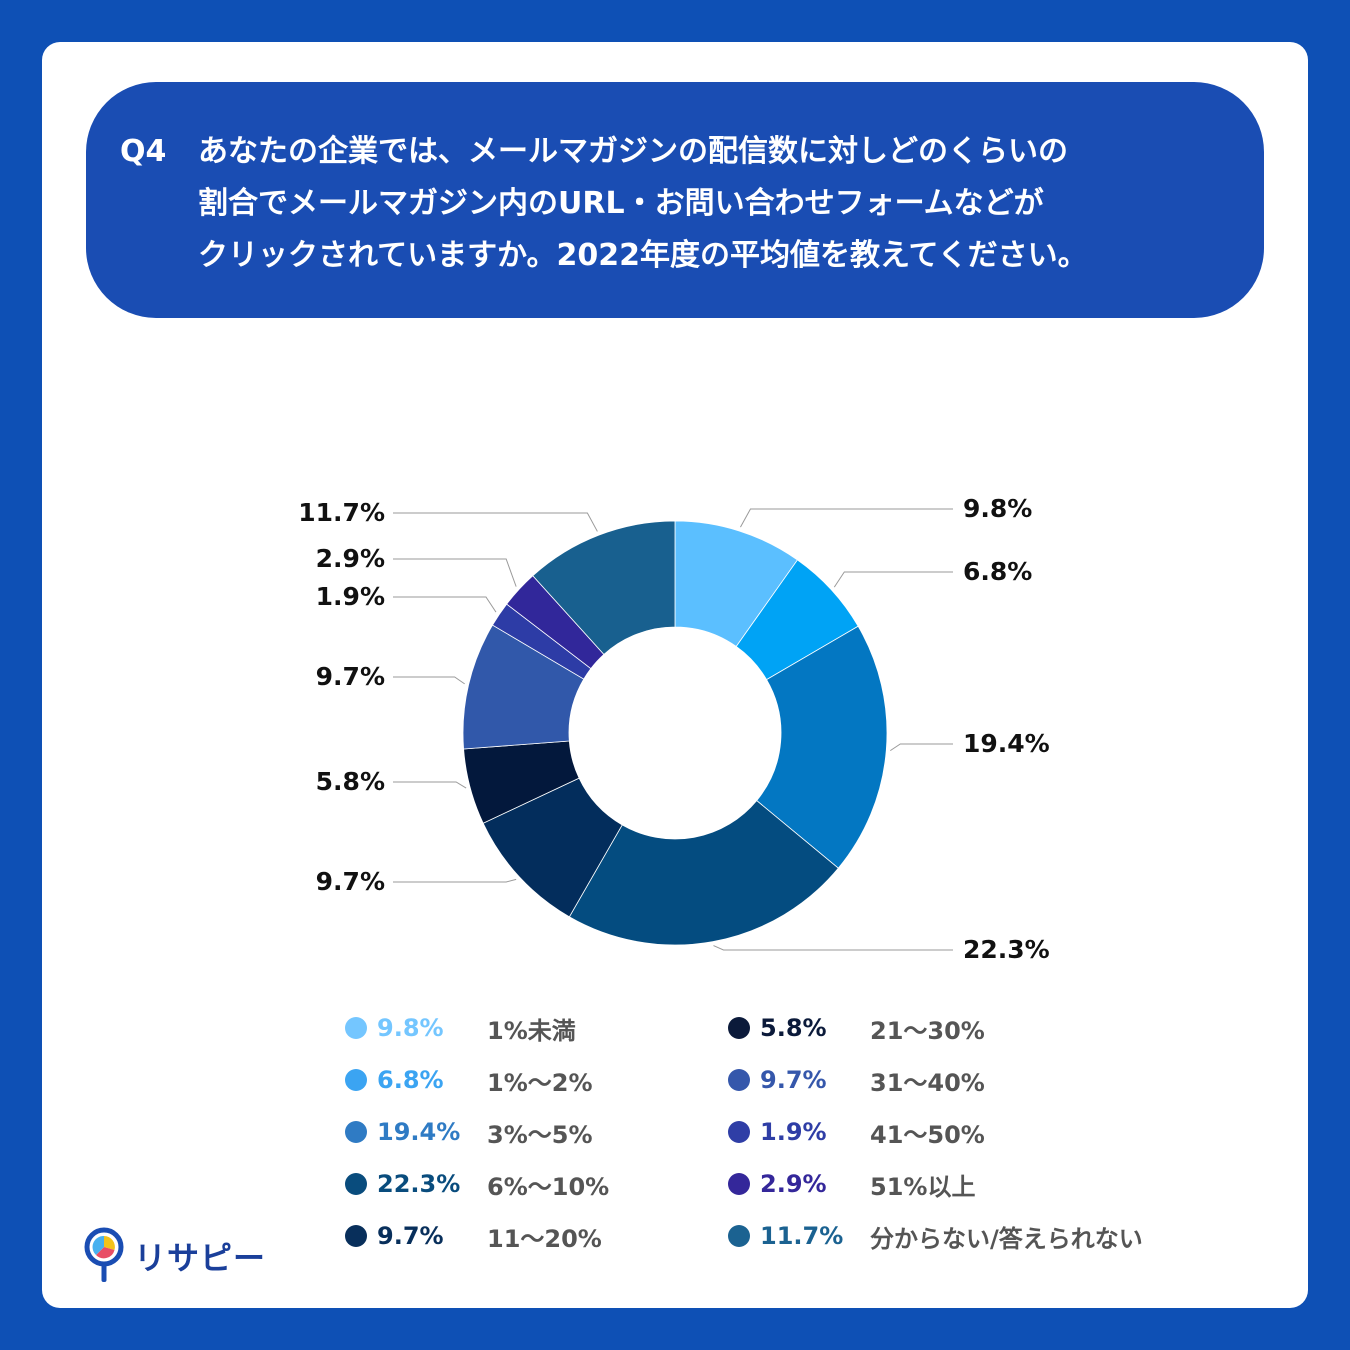  What do you see at coordinates (1006, 1238) in the screenshot?
I see `legend-category: 分からない/答えられない` at bounding box center [1006, 1238].